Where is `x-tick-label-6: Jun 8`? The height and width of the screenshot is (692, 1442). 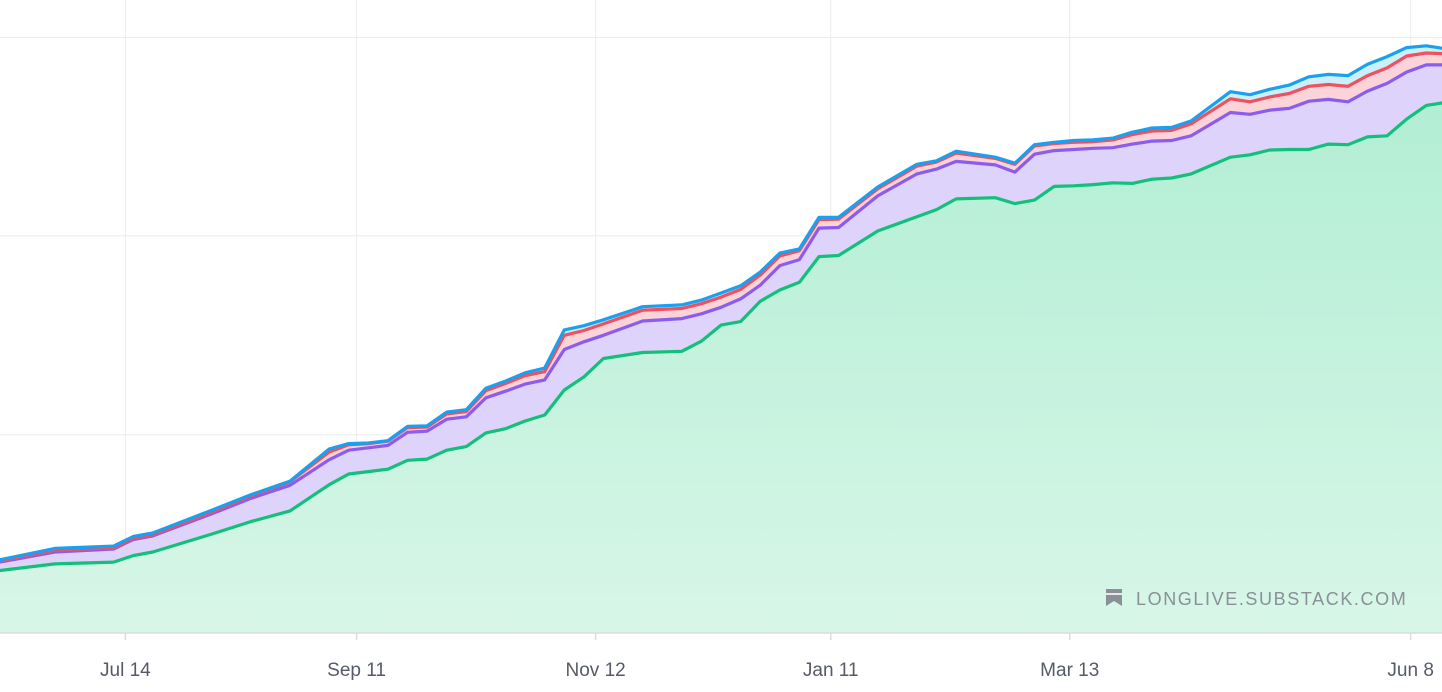
x-tick-label-6: Jun 8 is located at coordinates (1410, 670).